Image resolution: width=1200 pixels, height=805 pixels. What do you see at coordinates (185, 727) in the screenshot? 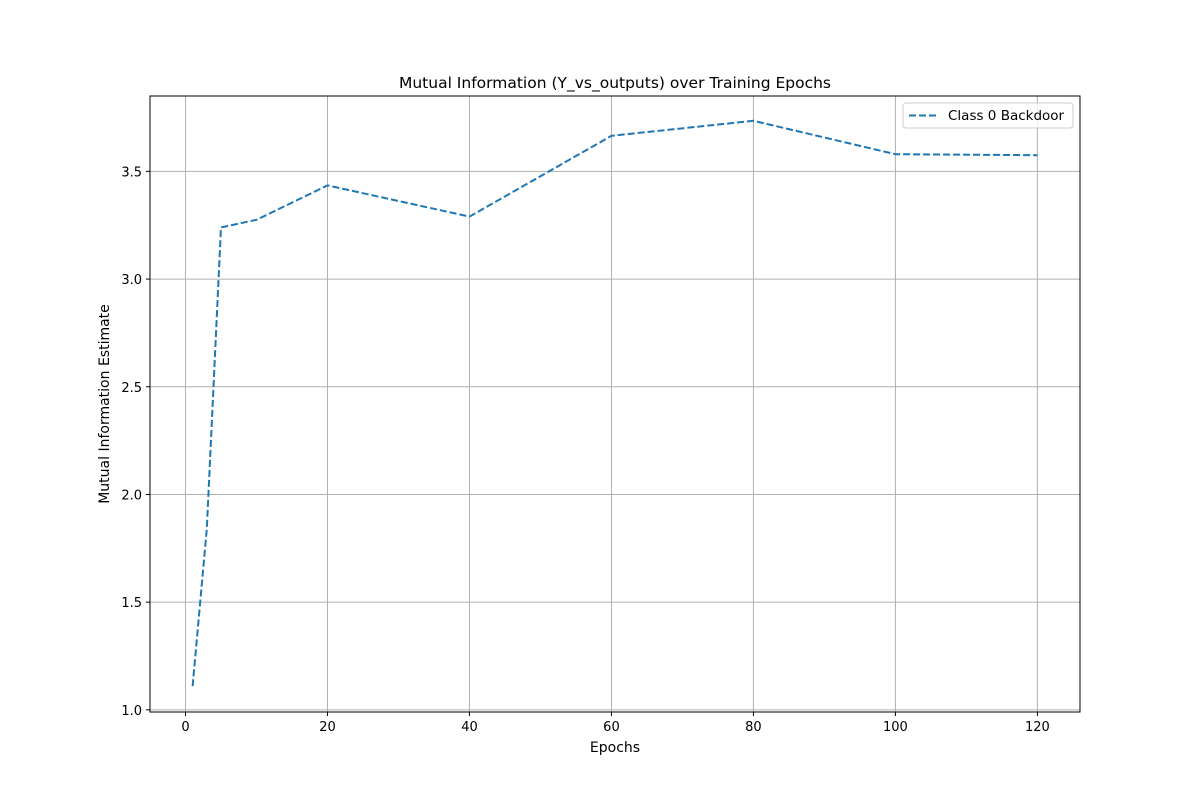
I see `x-tick-label: 0` at bounding box center [185, 727].